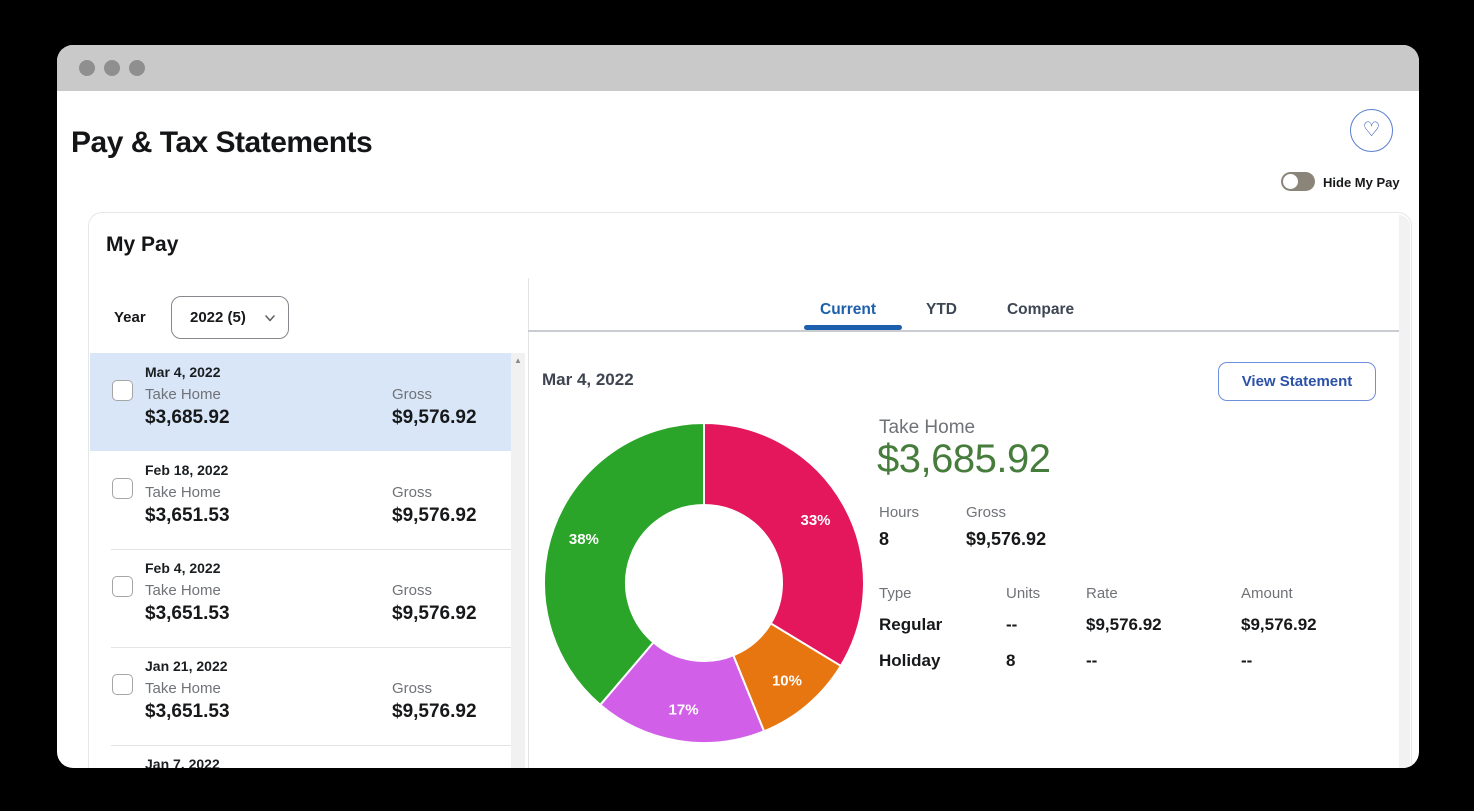 This screenshot has height=811, width=1474. I want to click on gross-value: $9,576.92, so click(1006, 539).